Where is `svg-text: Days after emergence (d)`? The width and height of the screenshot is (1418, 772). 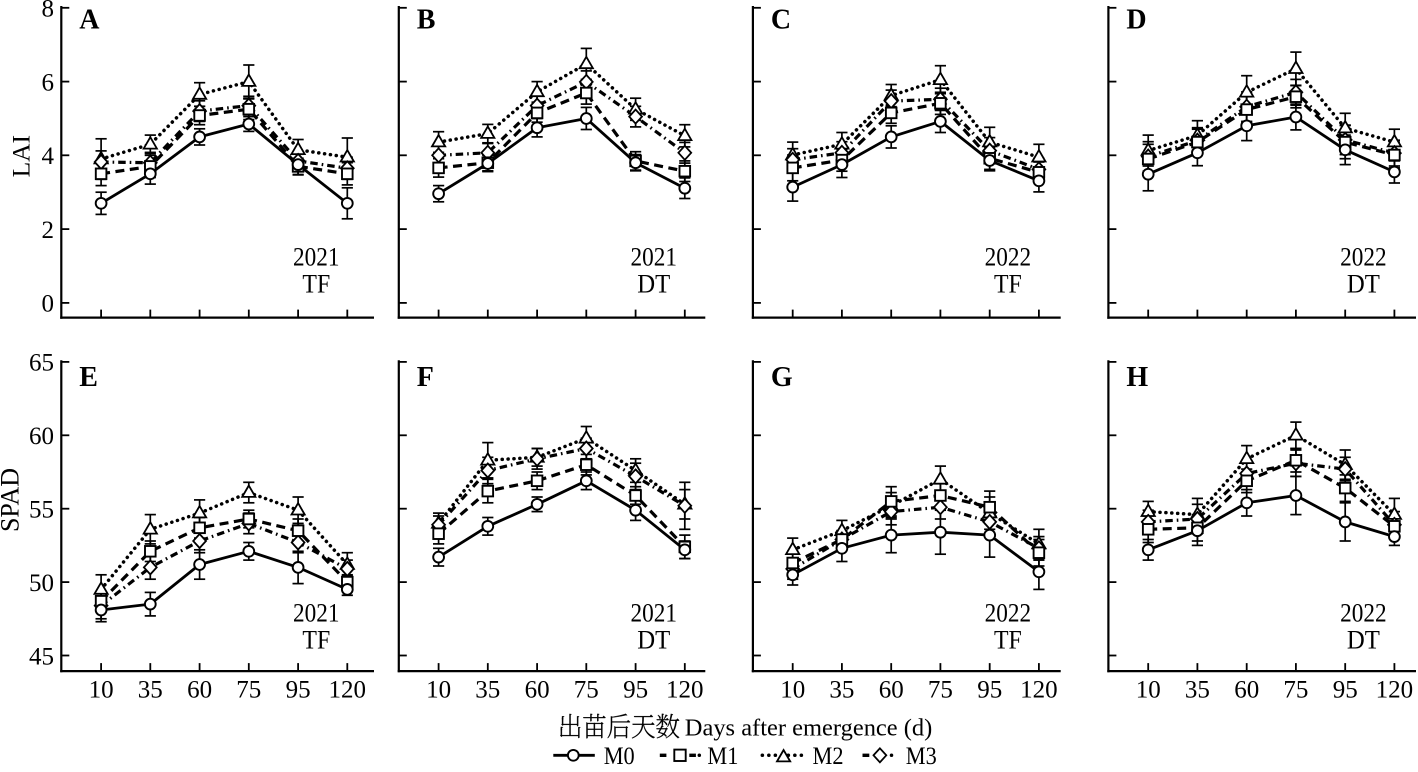
svg-text: Days after emergence (d) is located at coordinates (809, 728).